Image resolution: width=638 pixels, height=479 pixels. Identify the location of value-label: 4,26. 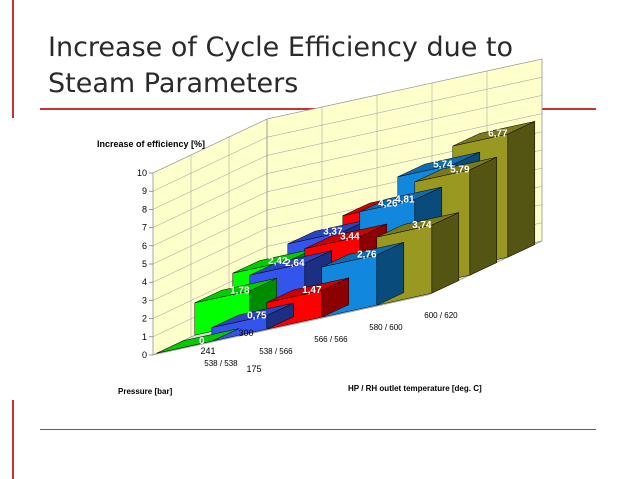
(388, 203).